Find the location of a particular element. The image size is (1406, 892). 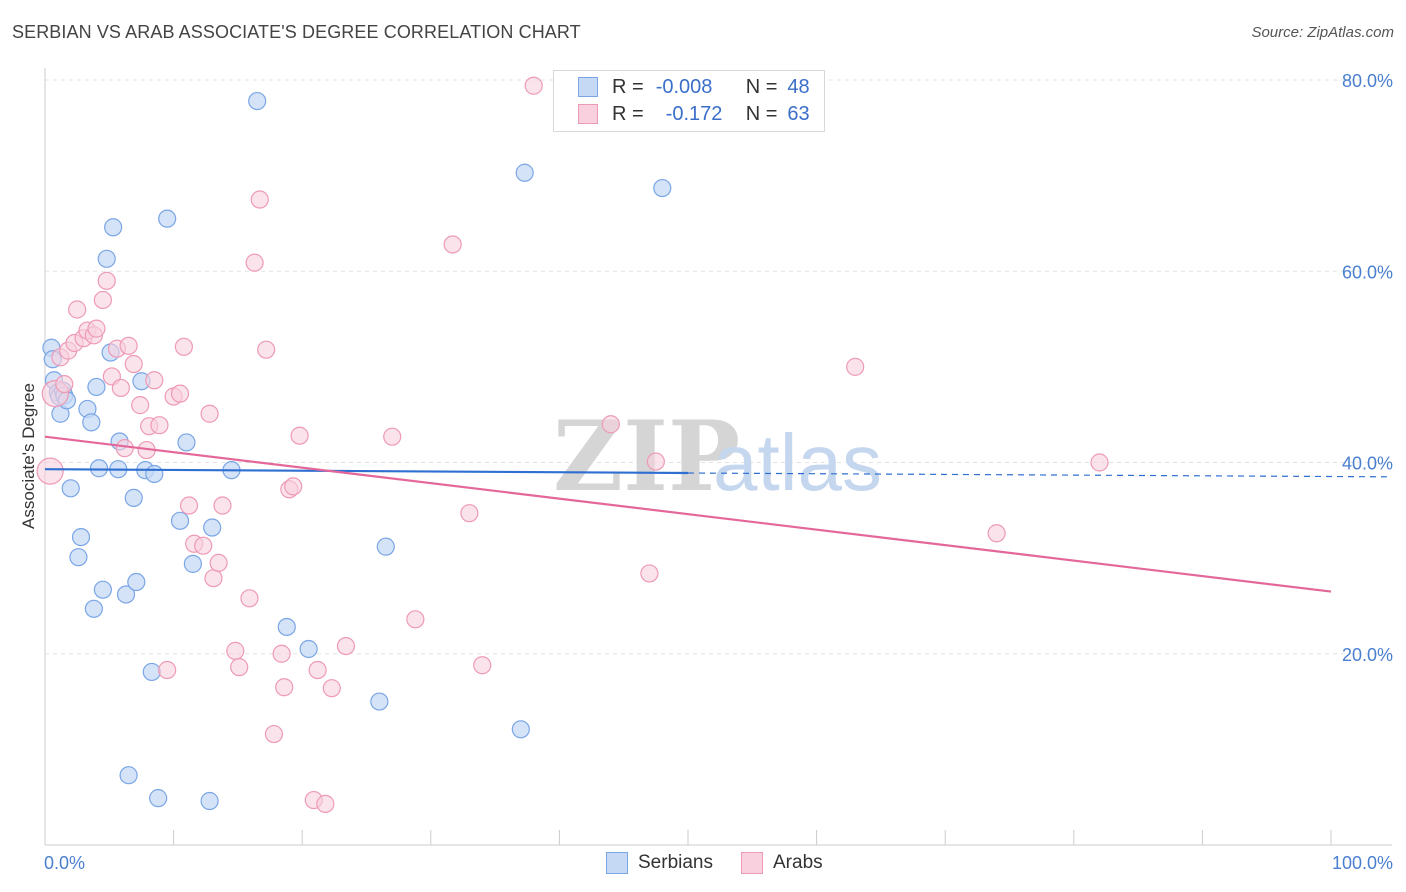

watermark: ZIP atlas is located at coordinates (717, 456).